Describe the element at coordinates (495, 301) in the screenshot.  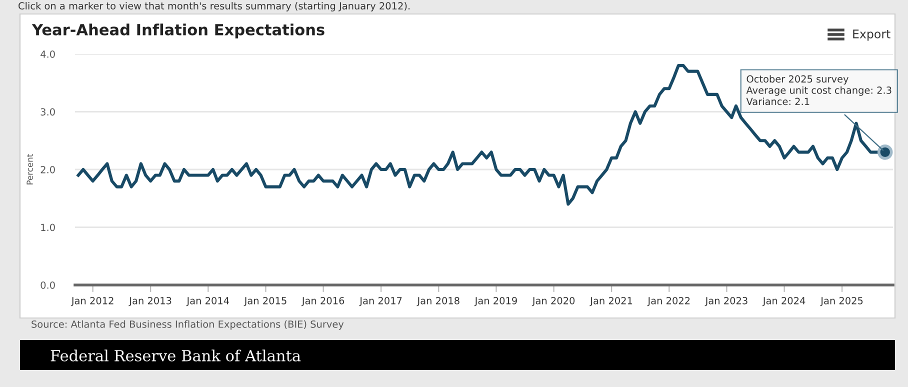
I see `x-tick-label: Jan 2019` at that location.